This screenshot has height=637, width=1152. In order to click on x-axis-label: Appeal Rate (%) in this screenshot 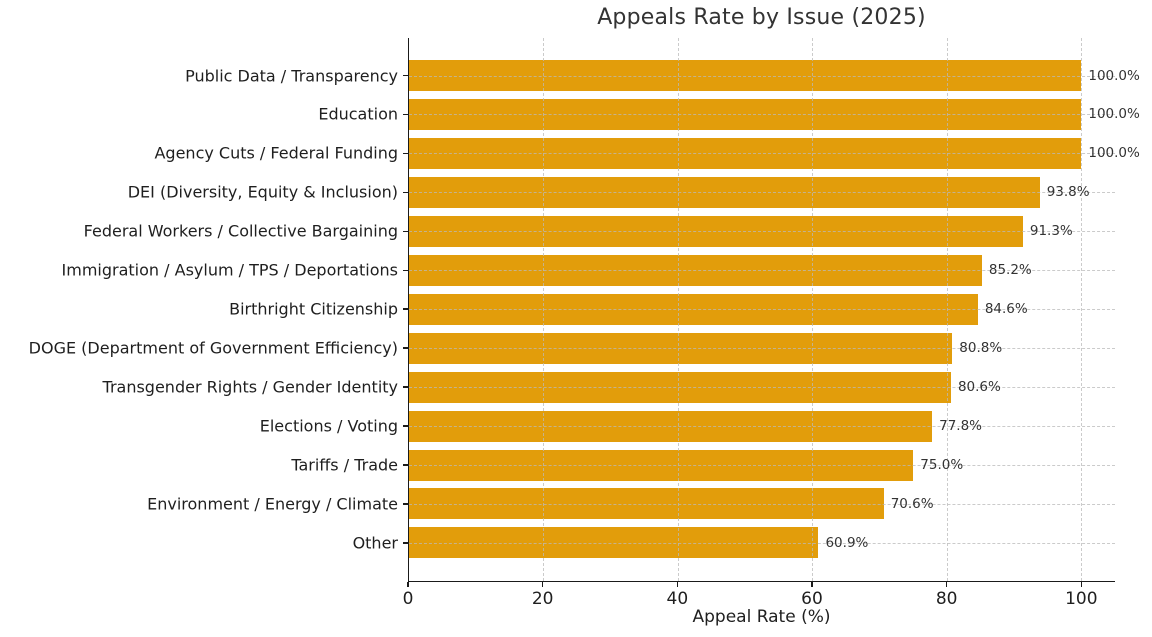, I will do `click(761, 617)`.